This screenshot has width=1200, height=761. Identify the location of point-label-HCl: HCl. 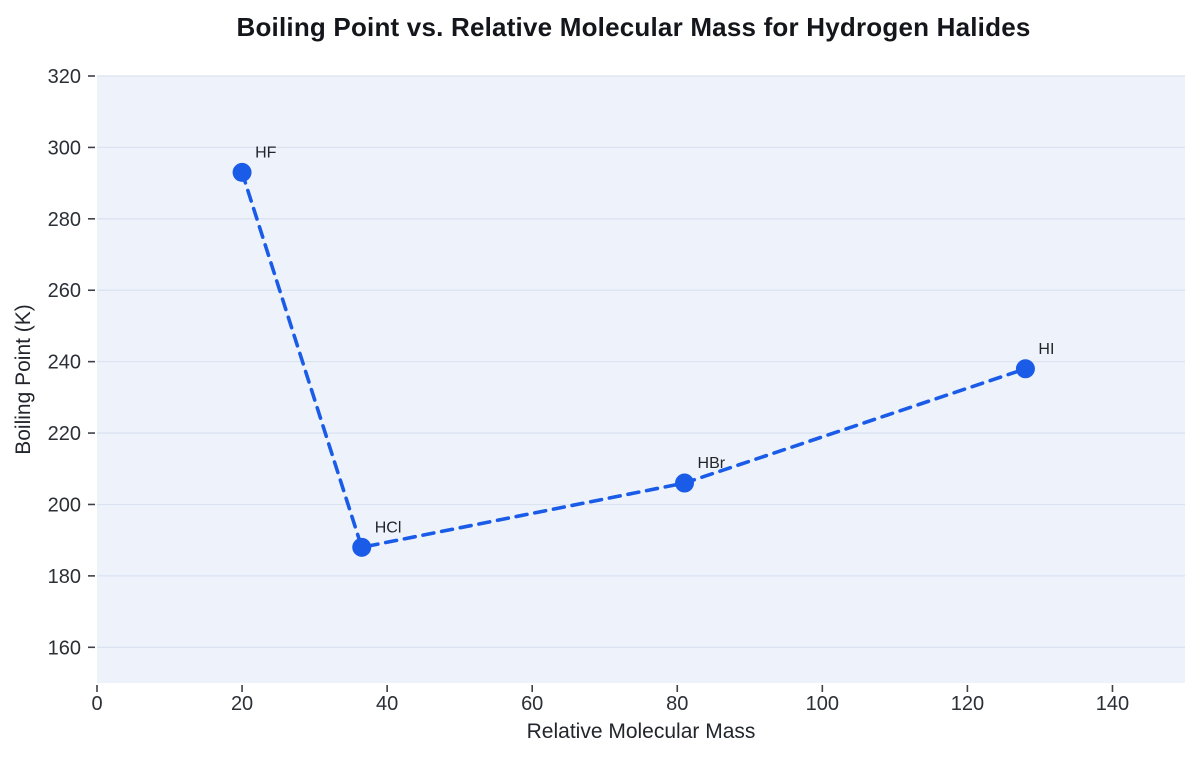
(388, 527).